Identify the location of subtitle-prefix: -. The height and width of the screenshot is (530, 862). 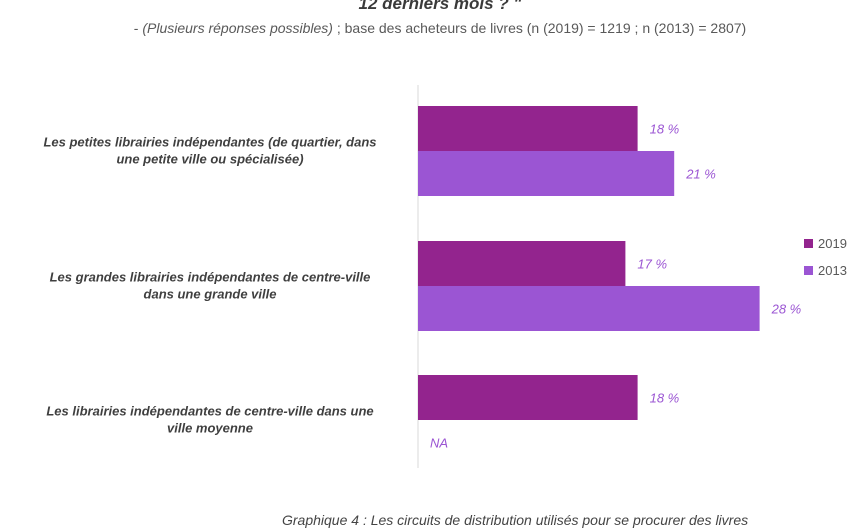
(138, 28).